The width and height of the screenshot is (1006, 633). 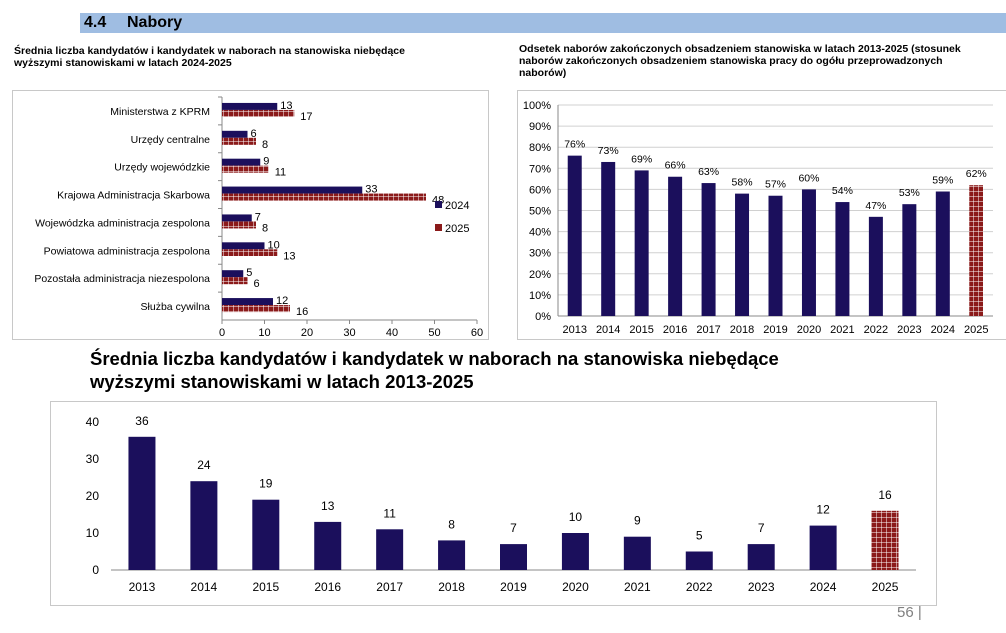 What do you see at coordinates (976, 174) in the screenshot?
I see `chart2-value-label: 62%` at bounding box center [976, 174].